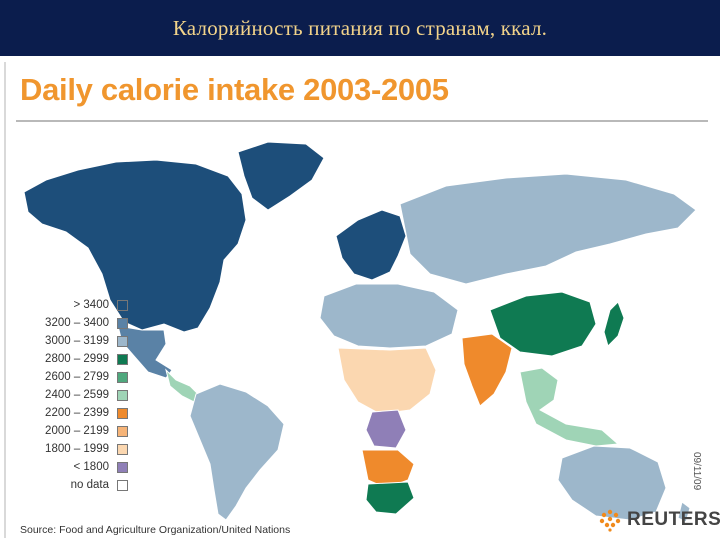  What do you see at coordinates (77, 359) in the screenshot?
I see `legend-label: 2800 – 2999` at bounding box center [77, 359].